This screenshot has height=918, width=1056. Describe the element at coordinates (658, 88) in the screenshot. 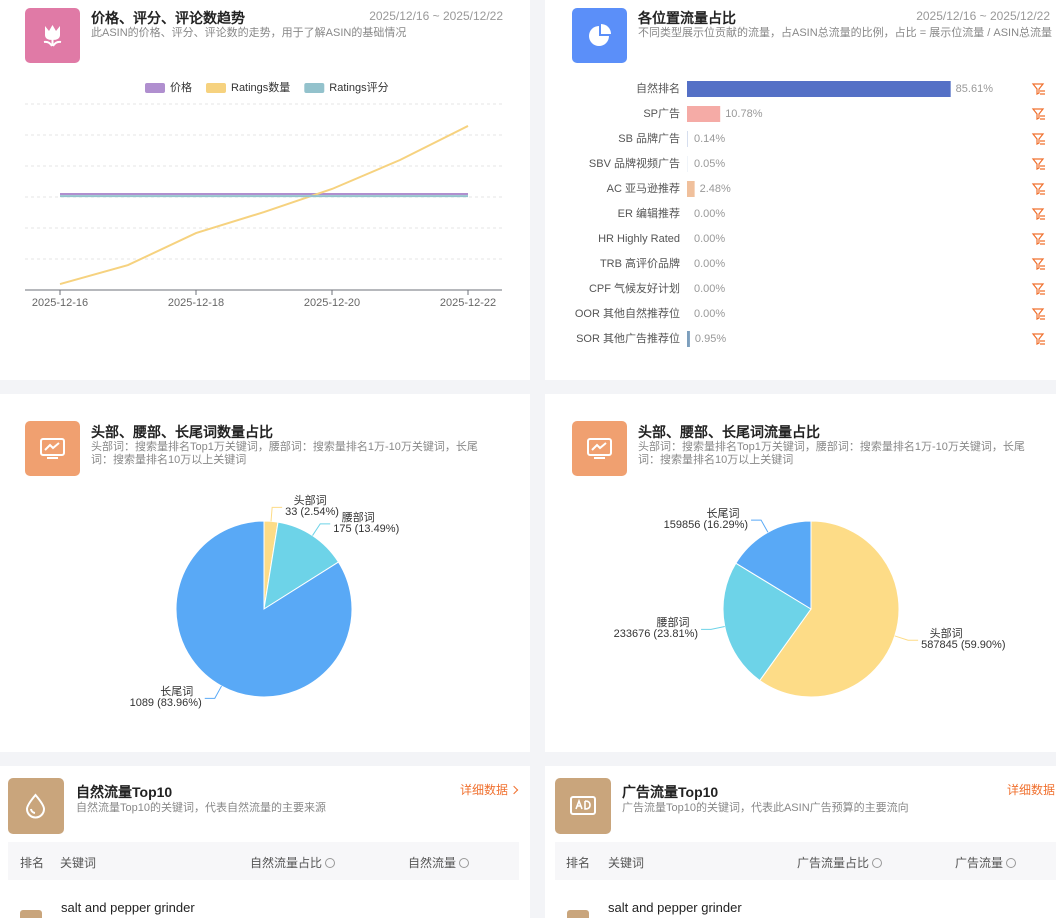

I see `bar-label: 自然排名` at that location.